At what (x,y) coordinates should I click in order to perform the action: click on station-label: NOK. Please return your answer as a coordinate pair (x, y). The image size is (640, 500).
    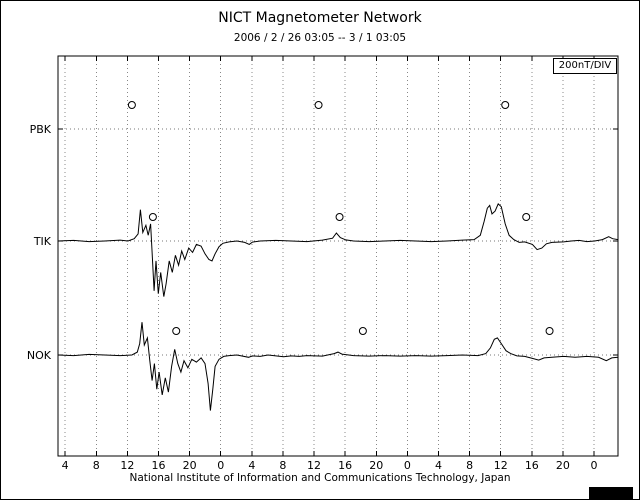
    Looking at the image, I should click on (39, 355).